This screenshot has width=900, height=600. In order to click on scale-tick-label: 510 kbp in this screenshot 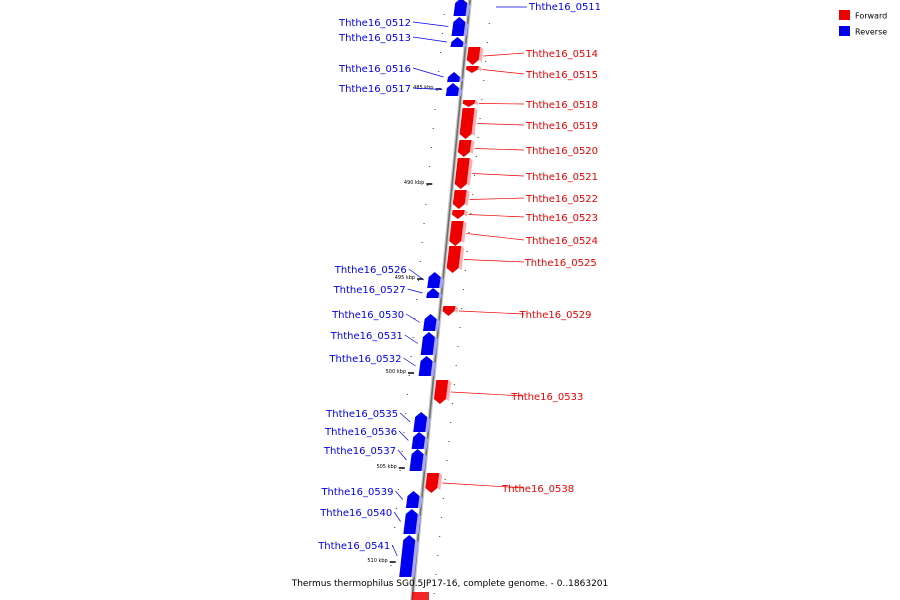, I will do `click(377, 561)`.